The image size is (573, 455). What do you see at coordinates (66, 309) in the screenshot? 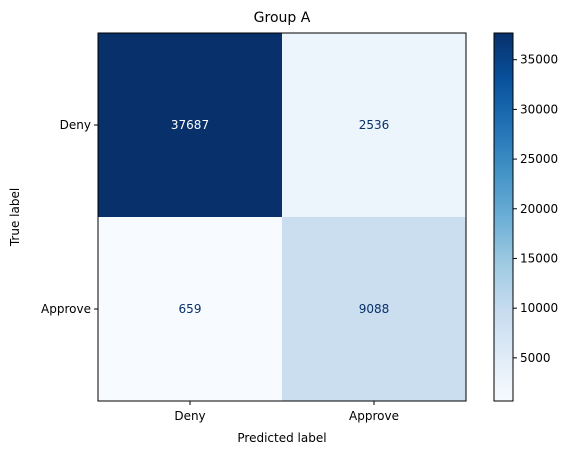
I see `y-tick-label: Approve` at bounding box center [66, 309].